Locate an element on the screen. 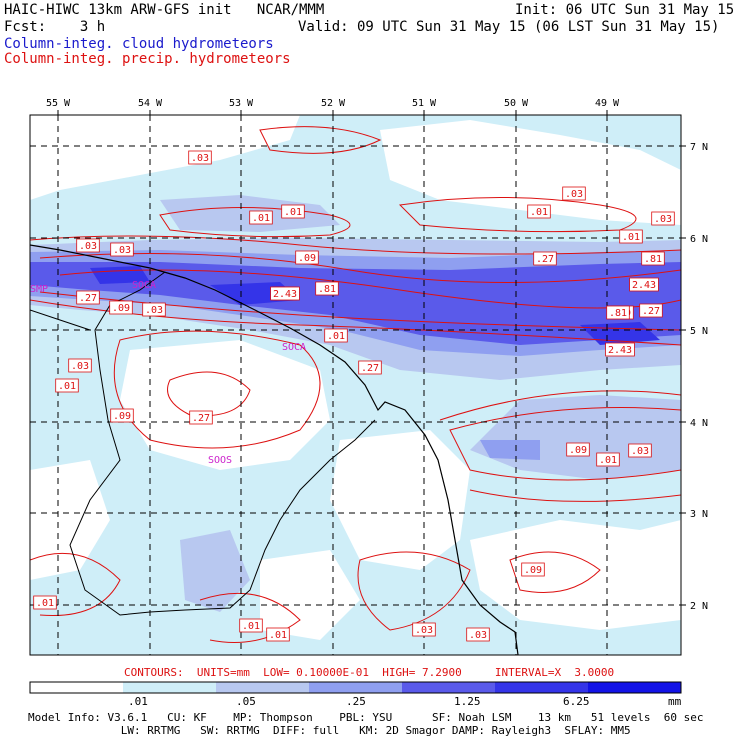  colorbar-label: .25 is located at coordinates (356, 701).